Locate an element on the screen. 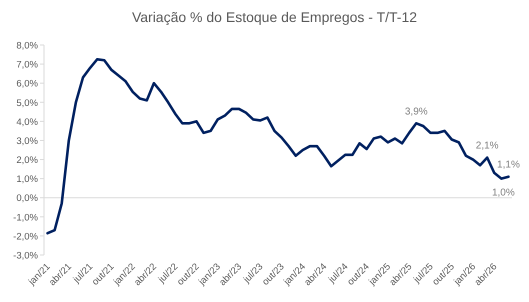 This screenshot has width=529, height=302. y-tick-label: 2,0% is located at coordinates (27, 160).